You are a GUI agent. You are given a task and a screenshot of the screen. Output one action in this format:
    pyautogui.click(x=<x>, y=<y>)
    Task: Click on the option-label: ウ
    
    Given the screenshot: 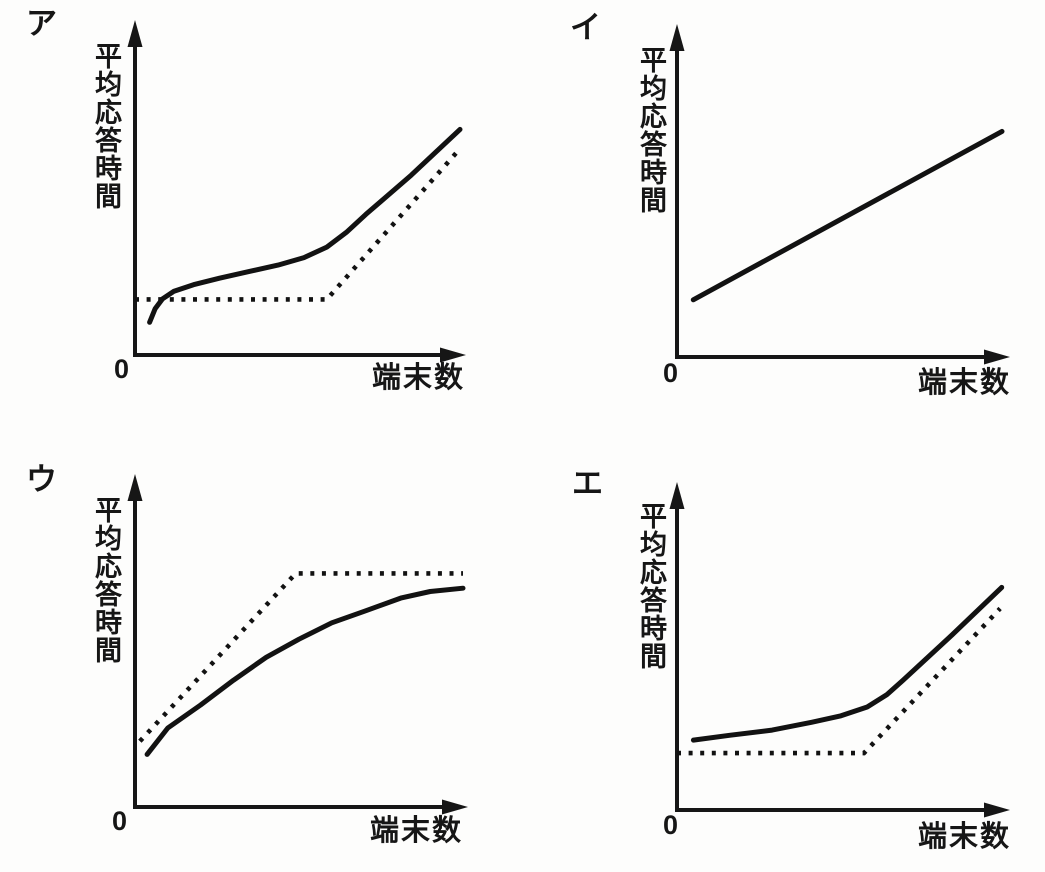 What is the action you would take?
    pyautogui.click(x=42, y=479)
    